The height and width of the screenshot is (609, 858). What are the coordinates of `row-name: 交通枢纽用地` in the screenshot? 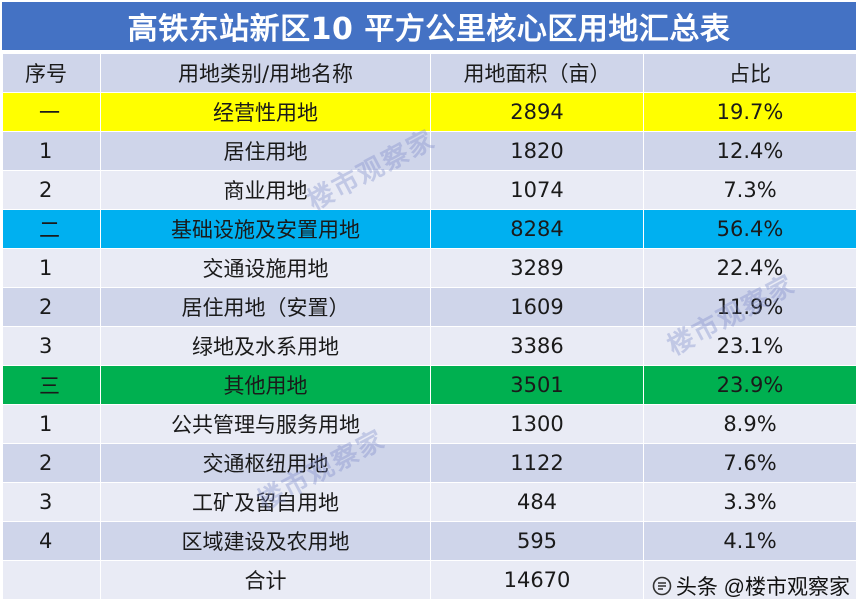 It's located at (265, 463).